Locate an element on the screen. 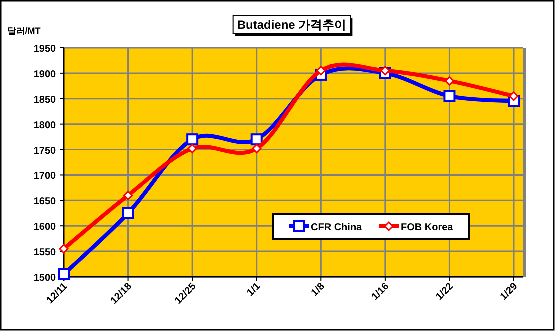 Image resolution: width=556 pixels, height=332 pixels. y-tick-label: 1950 is located at coordinates (45, 49).